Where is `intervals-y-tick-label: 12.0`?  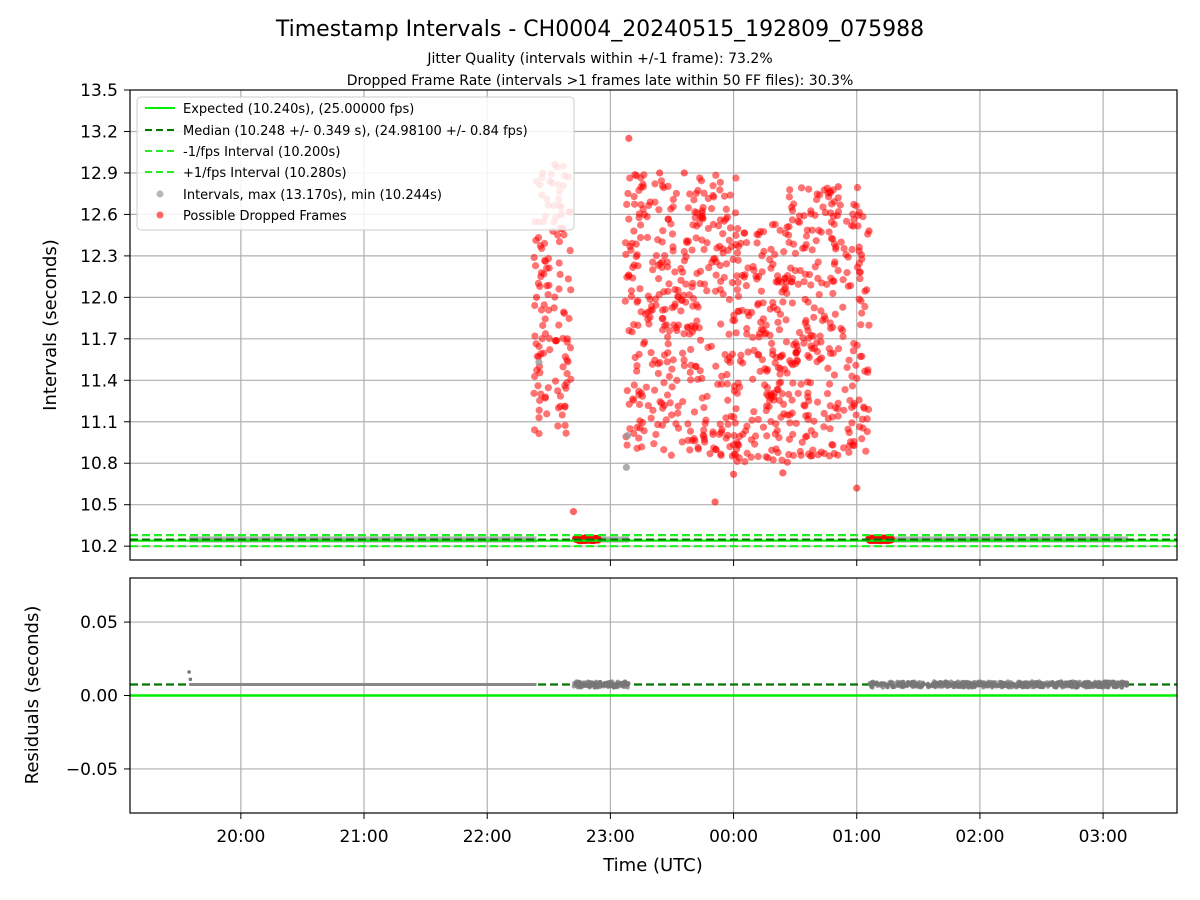
intervals-y-tick-label: 12.0 is located at coordinates (99, 298).